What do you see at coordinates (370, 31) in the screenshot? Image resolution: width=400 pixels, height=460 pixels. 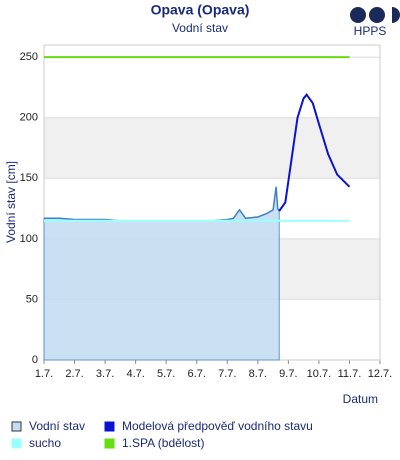 I see `logo-text: HPPS` at bounding box center [370, 31].